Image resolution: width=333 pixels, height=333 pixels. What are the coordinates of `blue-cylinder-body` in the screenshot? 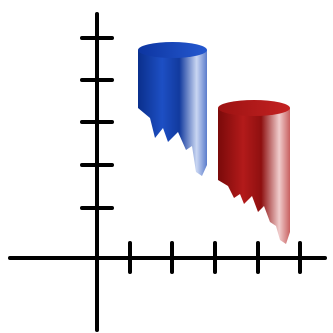 It's located at (172, 113).